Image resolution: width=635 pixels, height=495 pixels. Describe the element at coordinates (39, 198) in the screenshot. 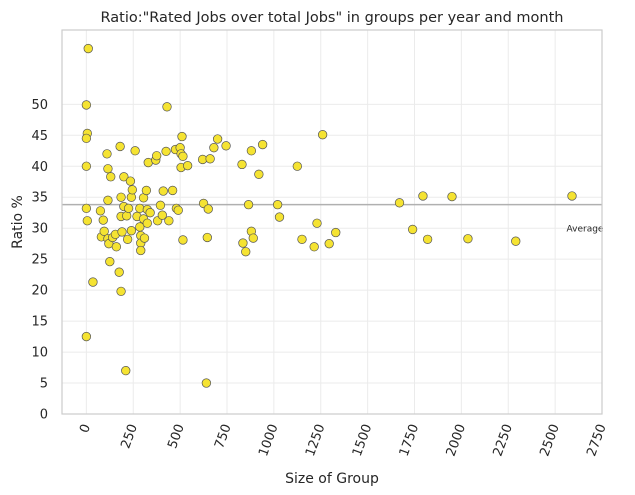

I see `y-tick-label: 35` at that location.